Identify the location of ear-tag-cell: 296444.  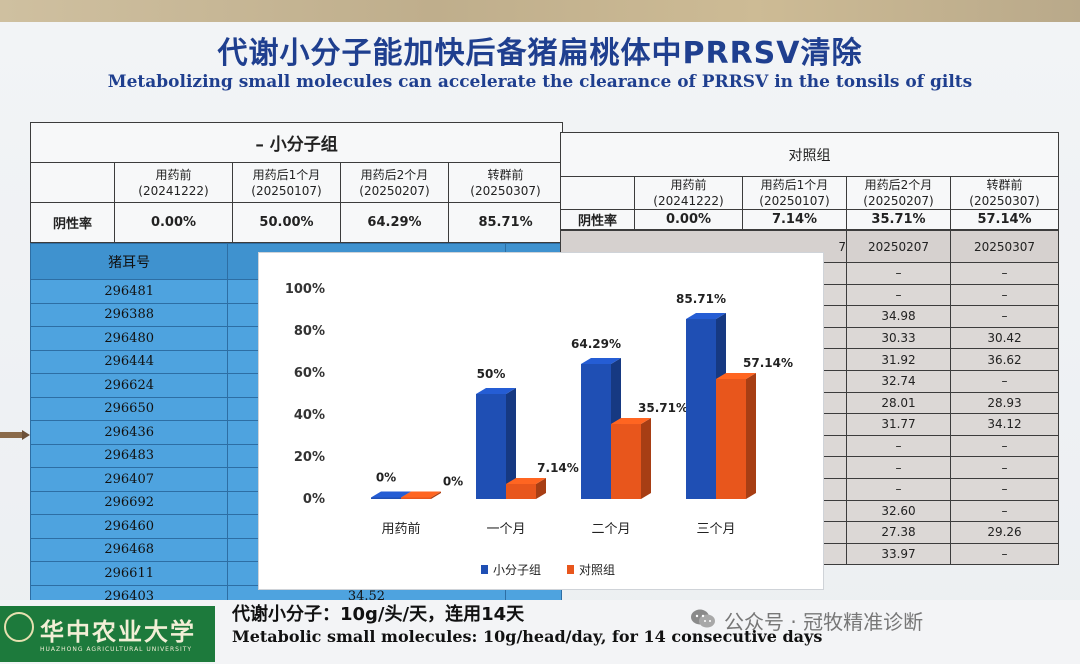
(129, 361).